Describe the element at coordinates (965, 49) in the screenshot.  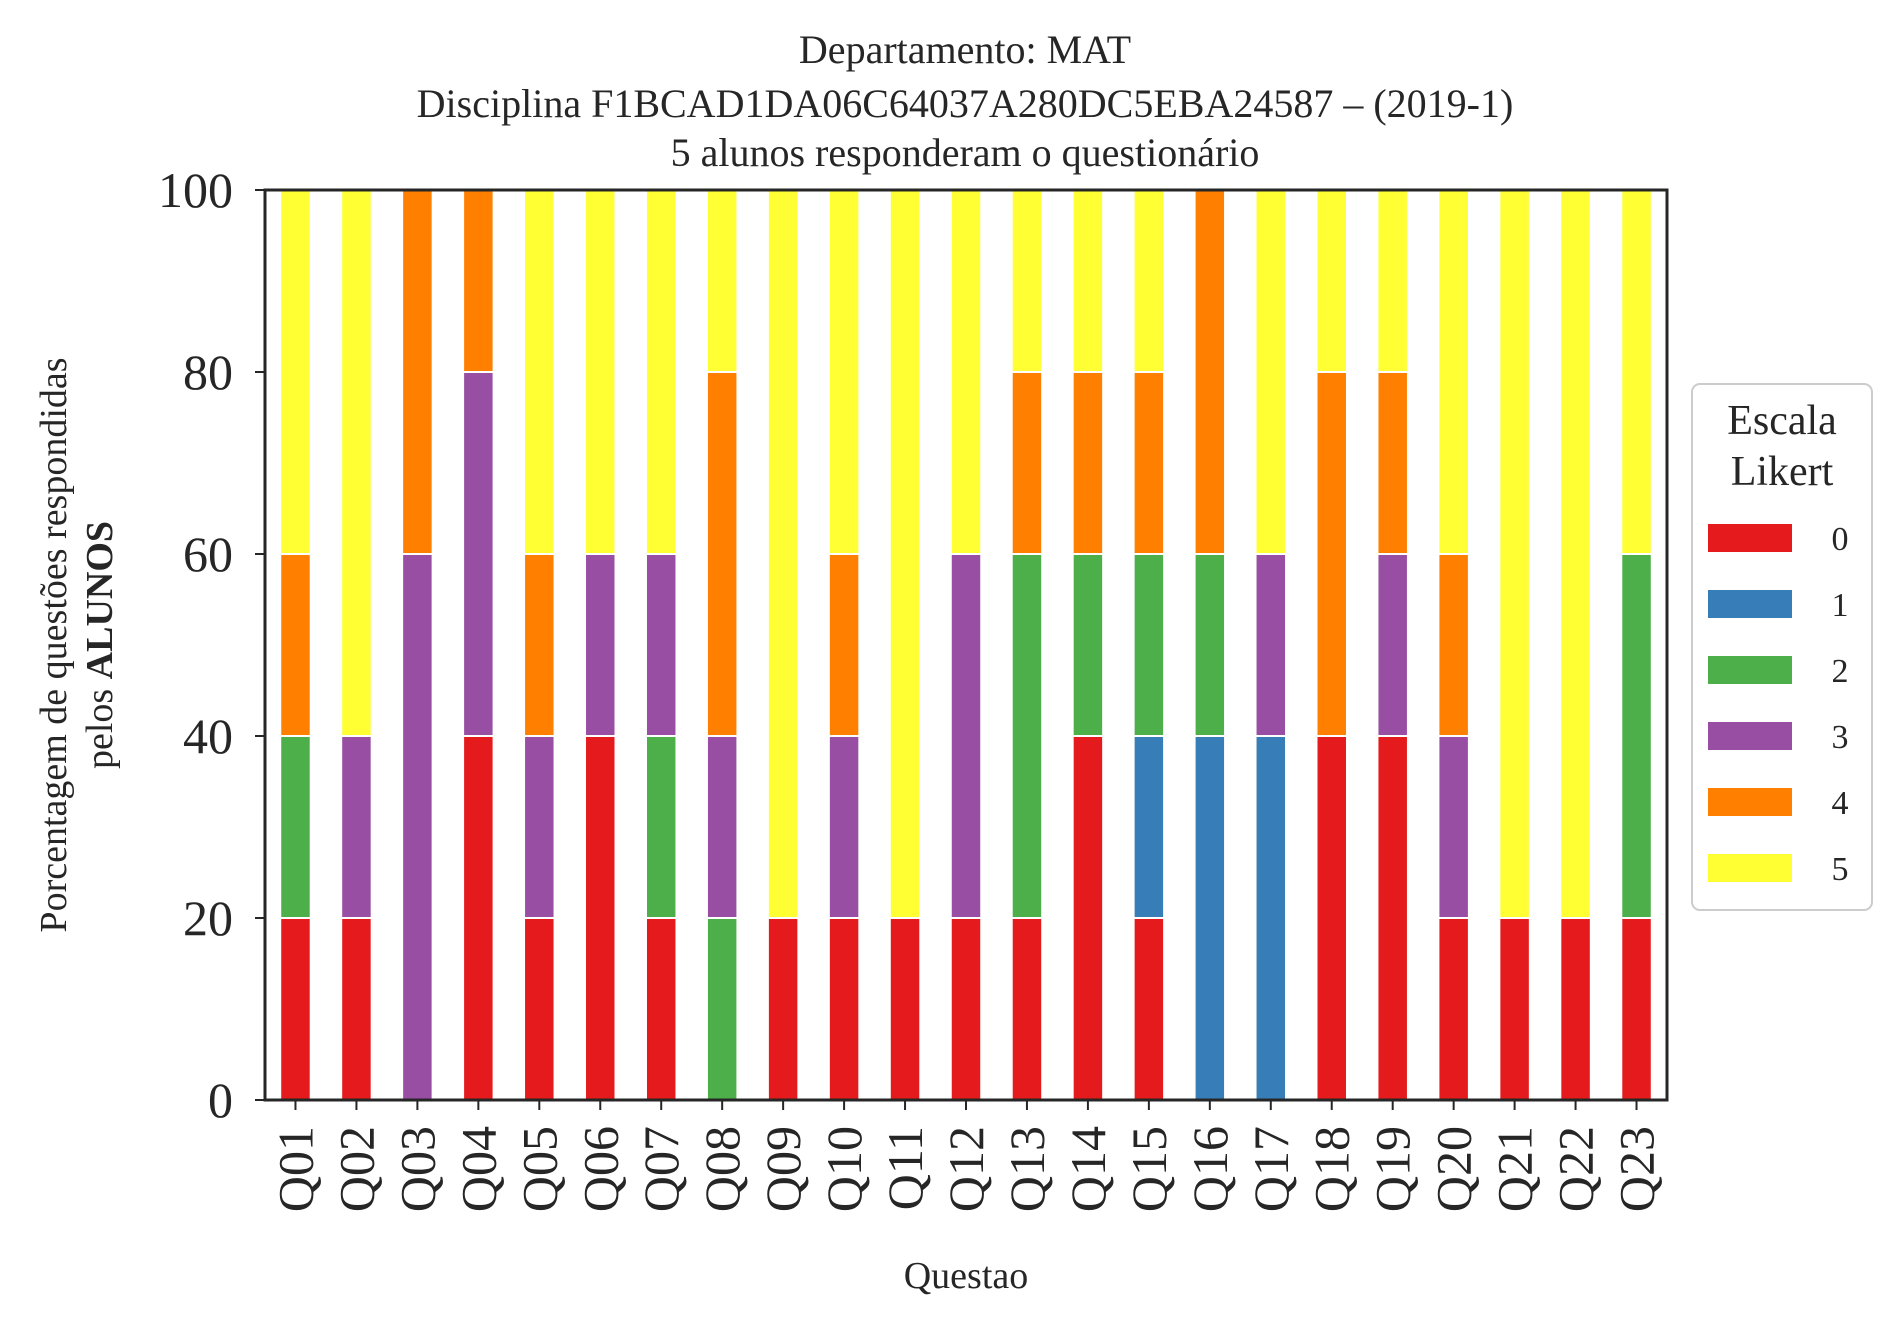
I see `title-line-1: Departamento: MAT` at that location.